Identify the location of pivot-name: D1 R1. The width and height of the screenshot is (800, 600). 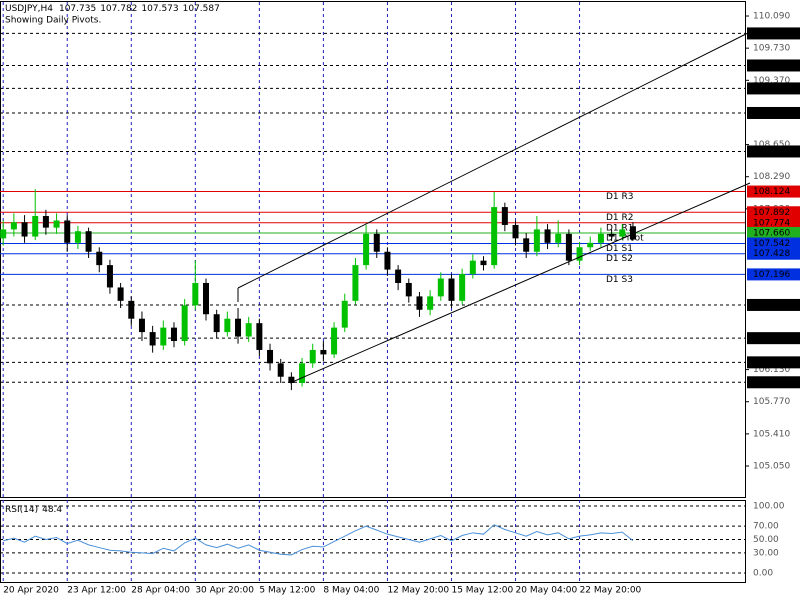
(620, 228).